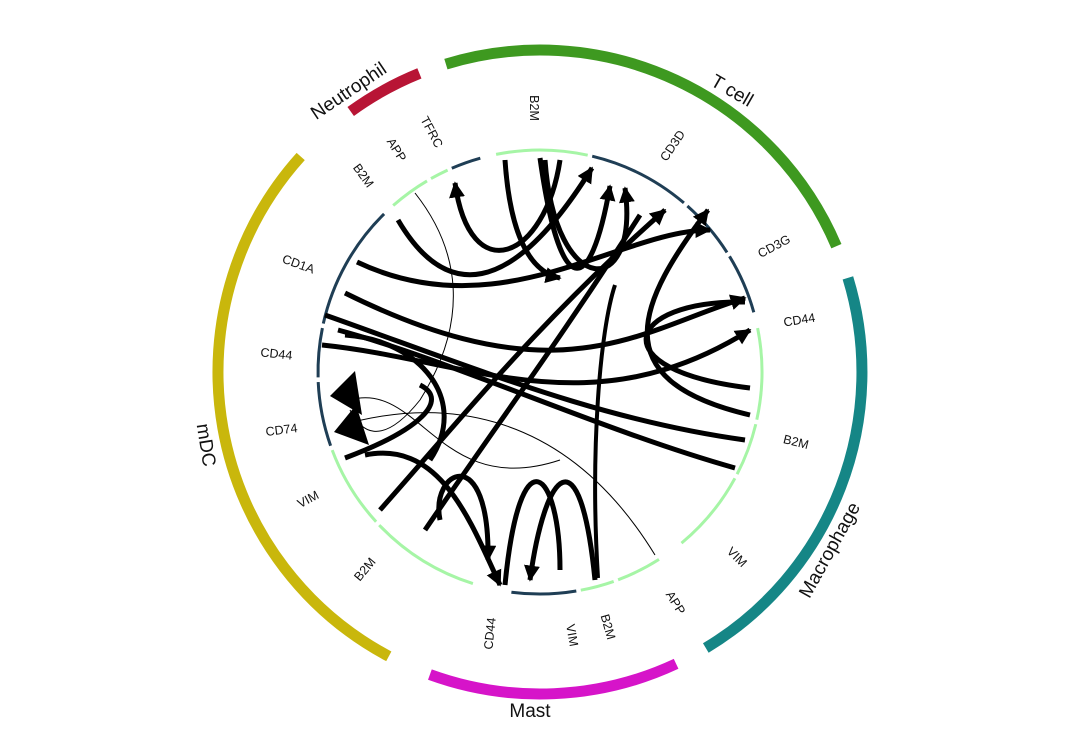  Describe the element at coordinates (638, 179) in the screenshot. I see `gene-segment-tcell-cd3d` at that location.